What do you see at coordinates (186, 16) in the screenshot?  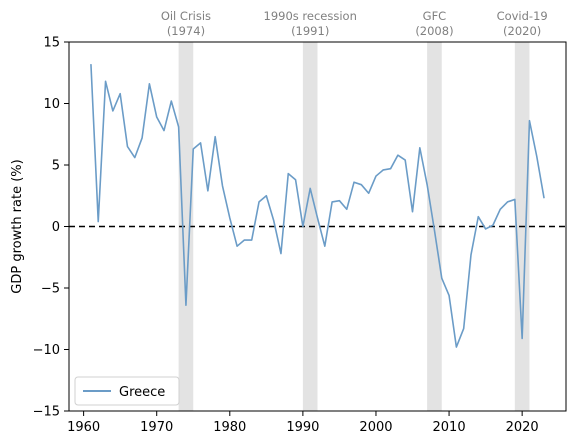 I see `crisis-label-name-0: Oil Crisis` at bounding box center [186, 16].